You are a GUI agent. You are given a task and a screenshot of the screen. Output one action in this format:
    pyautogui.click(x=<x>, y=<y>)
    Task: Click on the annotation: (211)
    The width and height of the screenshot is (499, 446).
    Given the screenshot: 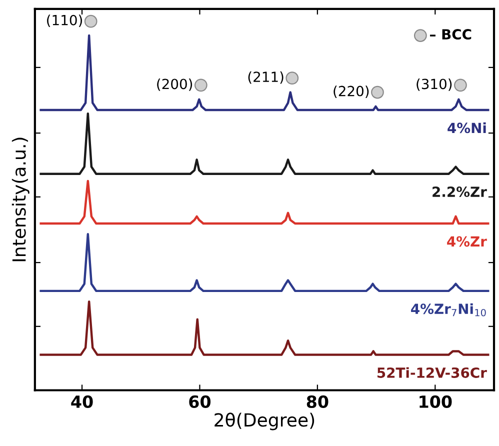 What is the action you would take?
    pyautogui.click(x=266, y=77)
    